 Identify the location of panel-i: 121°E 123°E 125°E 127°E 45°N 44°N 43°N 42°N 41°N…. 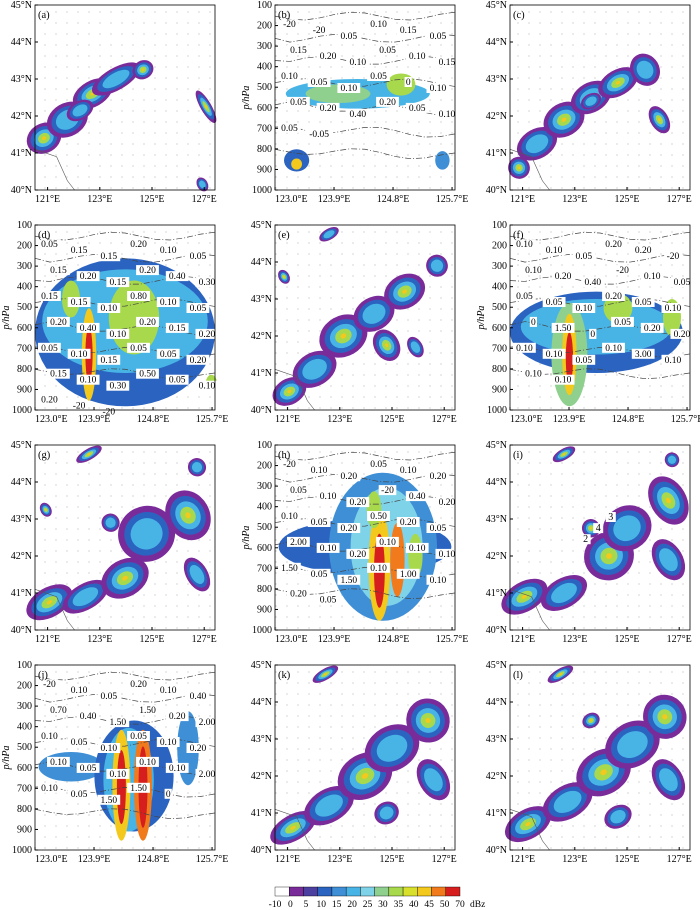
(589, 542).